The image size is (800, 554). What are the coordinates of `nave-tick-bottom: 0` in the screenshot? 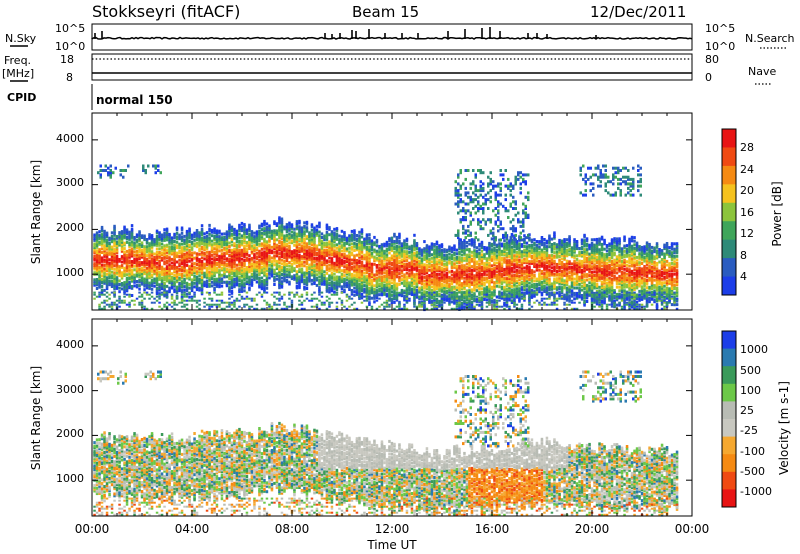 It's located at (708, 77).